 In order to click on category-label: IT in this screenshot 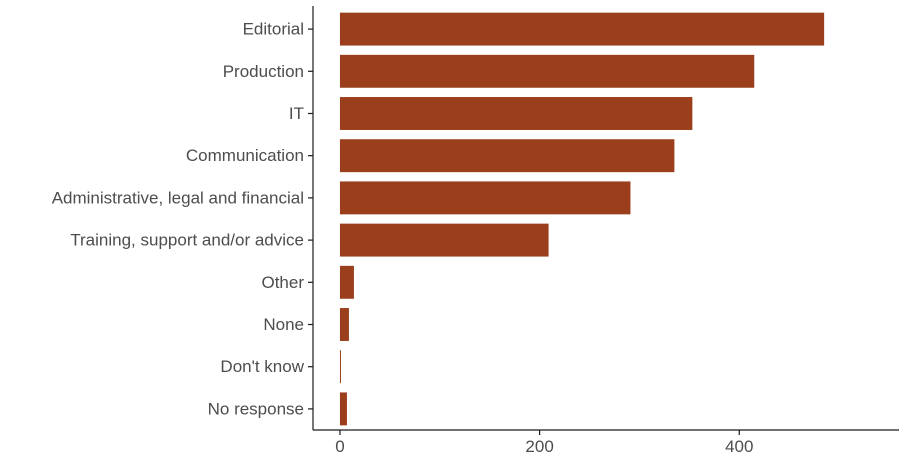, I will do `click(296, 113)`.